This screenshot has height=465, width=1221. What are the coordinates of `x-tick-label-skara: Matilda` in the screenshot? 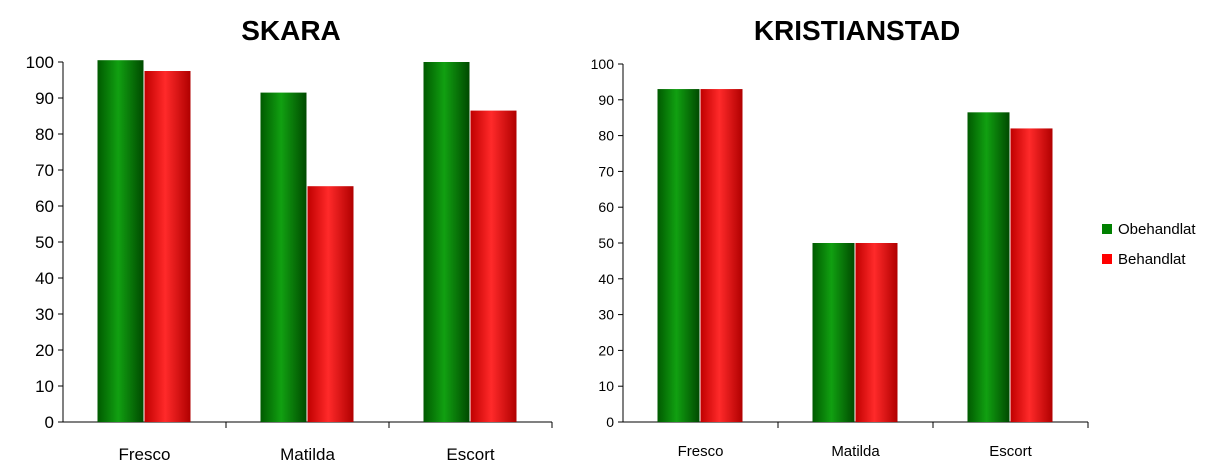 It's located at (307, 454).